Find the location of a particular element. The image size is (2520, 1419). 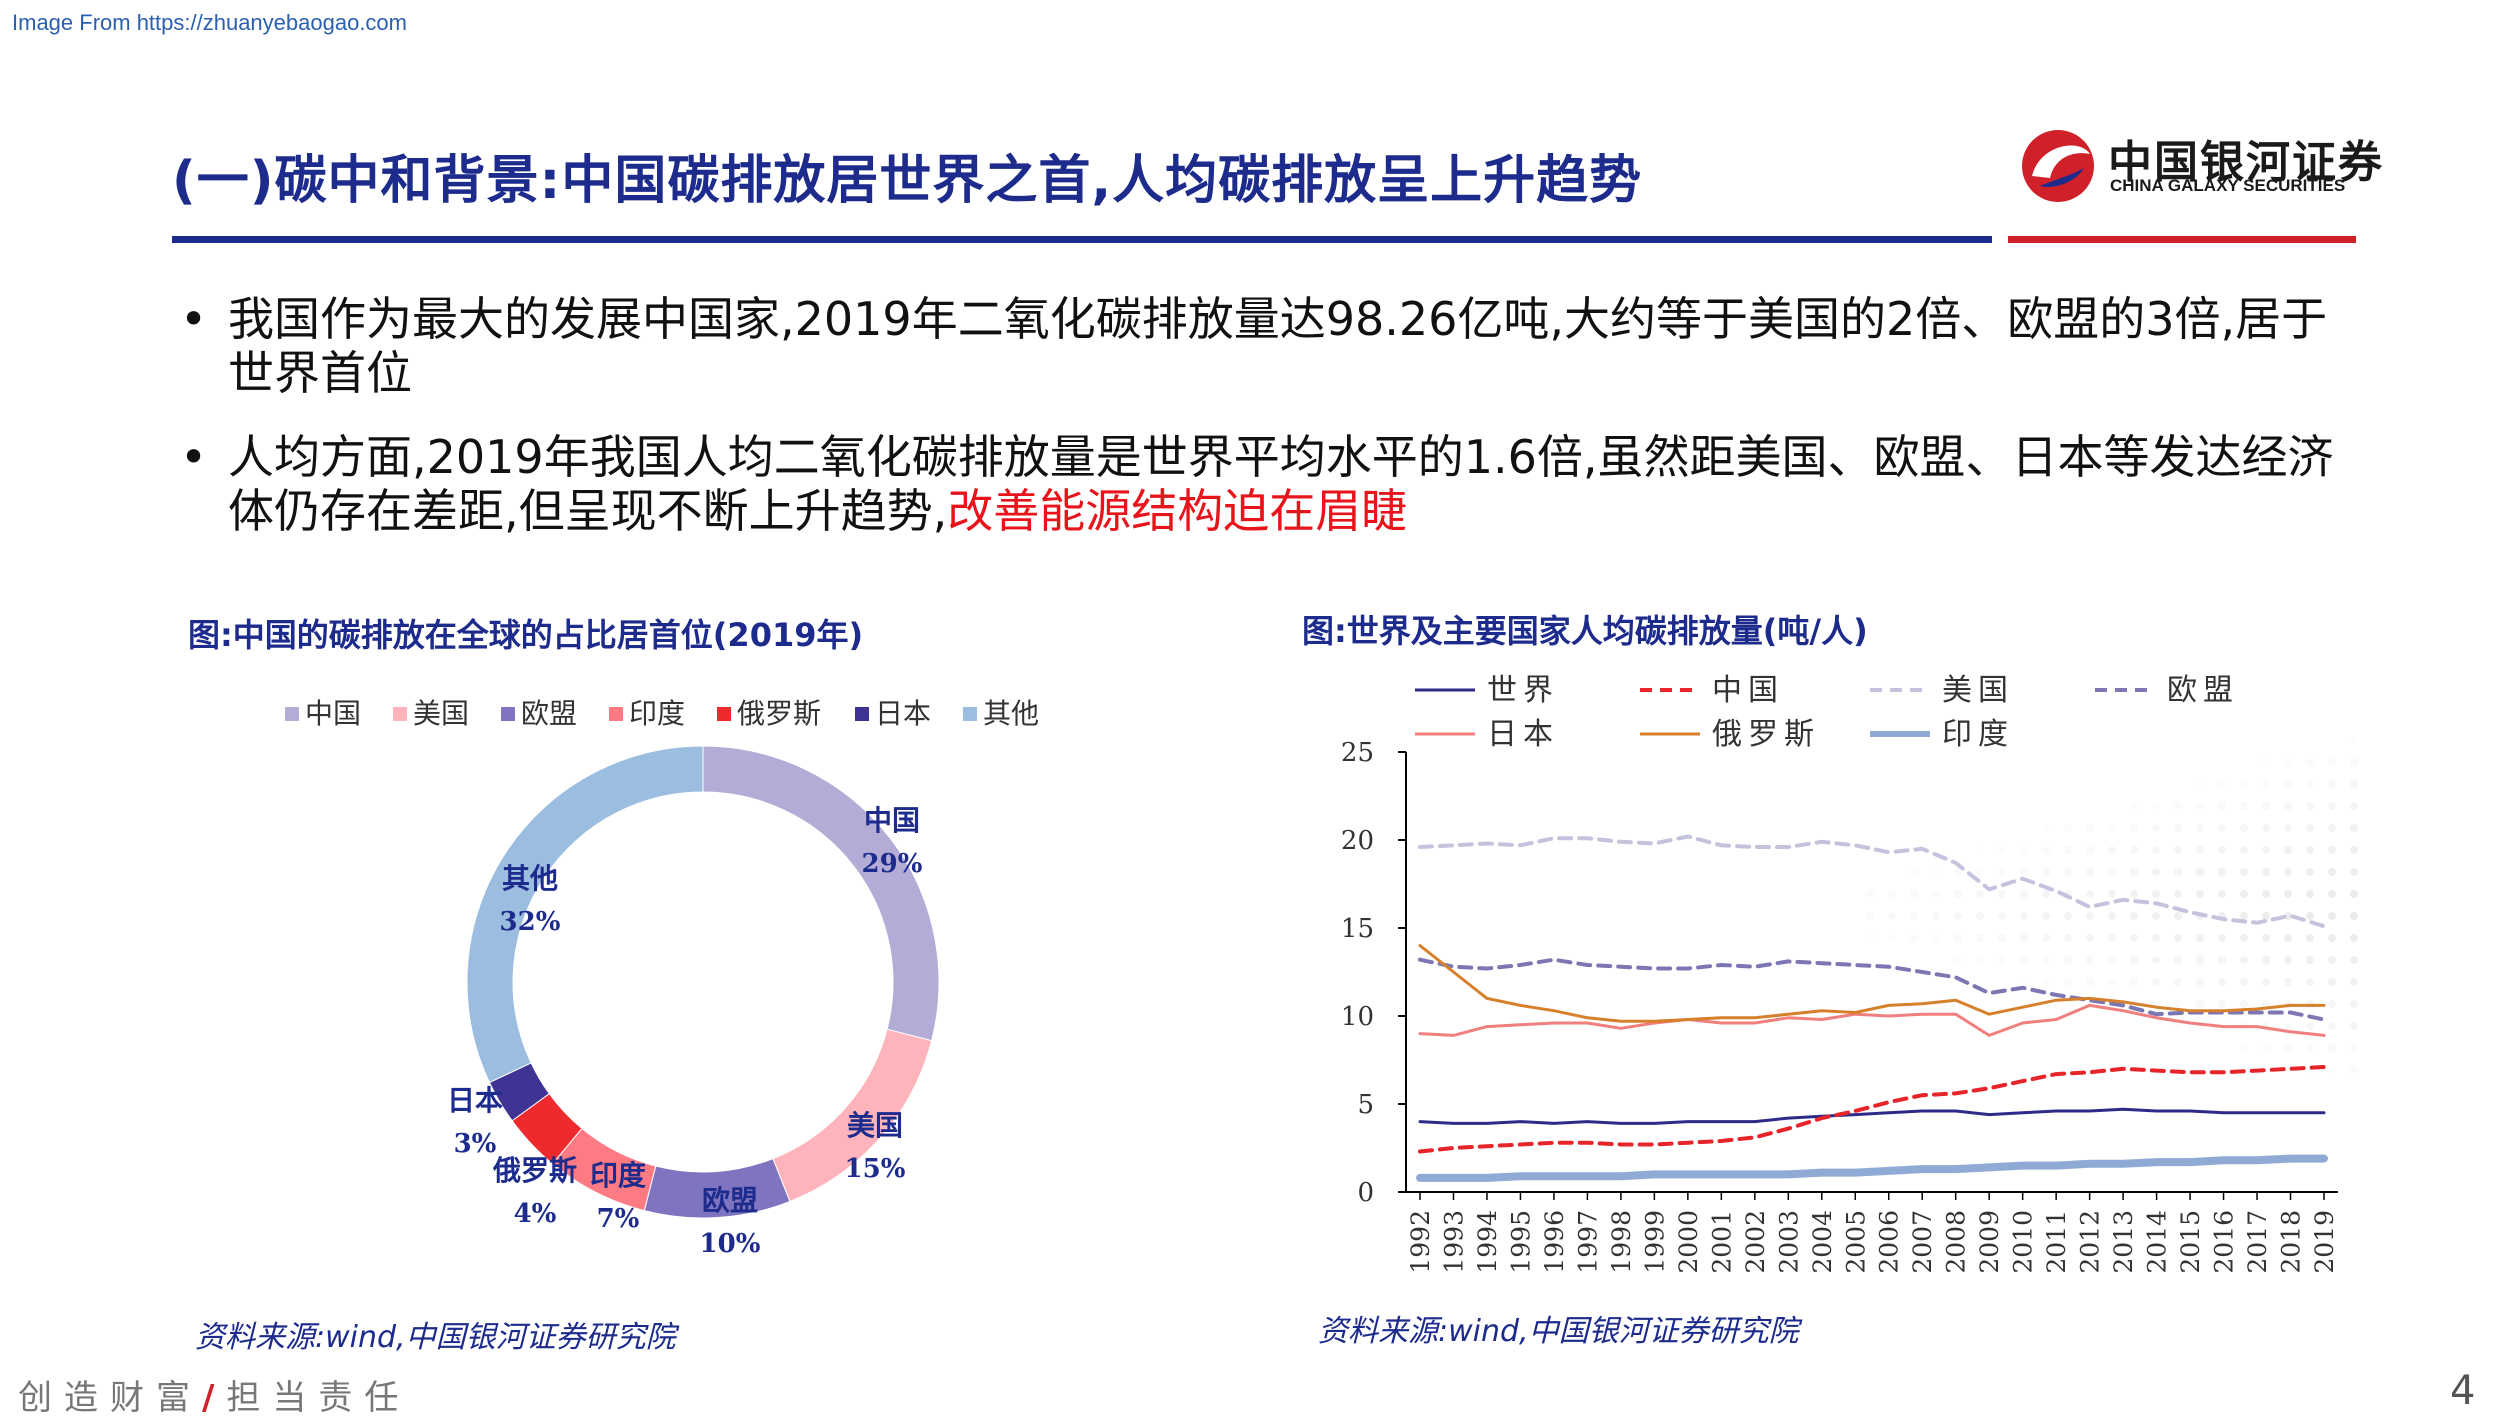

footer-slogan: 创造财富/担当责任 is located at coordinates (214, 1394).